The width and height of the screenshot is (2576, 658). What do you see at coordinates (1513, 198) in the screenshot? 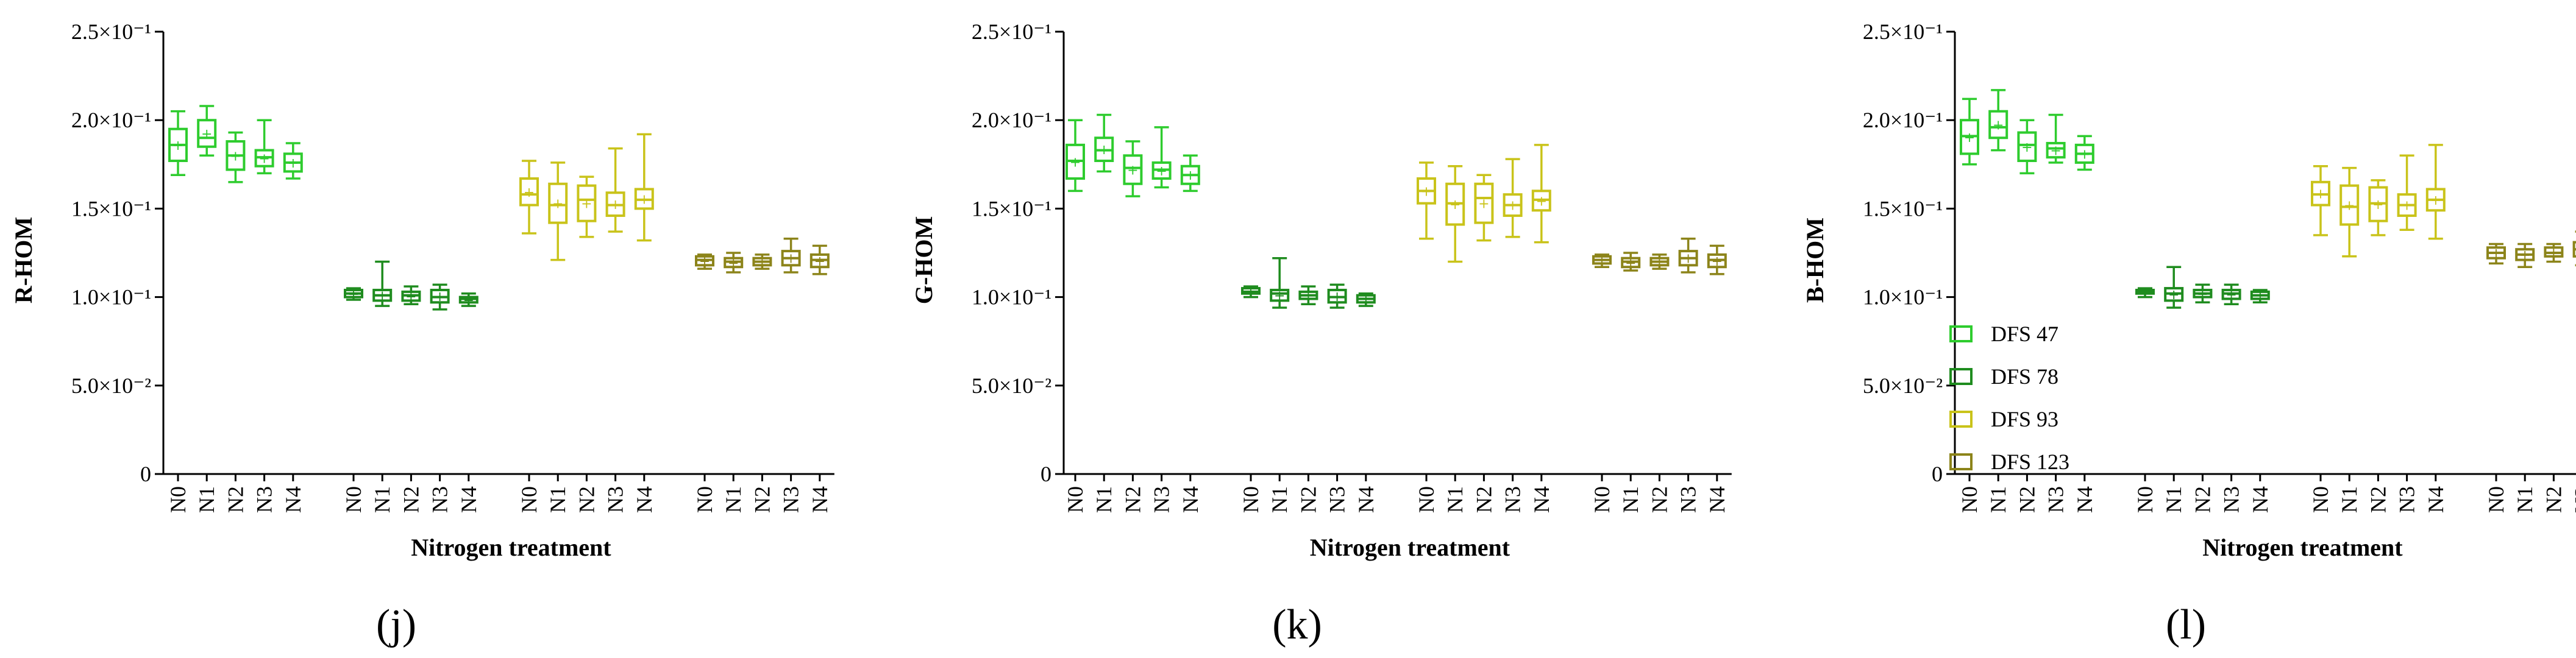
I see `box-dfs-93-n3: +` at bounding box center [1513, 198].